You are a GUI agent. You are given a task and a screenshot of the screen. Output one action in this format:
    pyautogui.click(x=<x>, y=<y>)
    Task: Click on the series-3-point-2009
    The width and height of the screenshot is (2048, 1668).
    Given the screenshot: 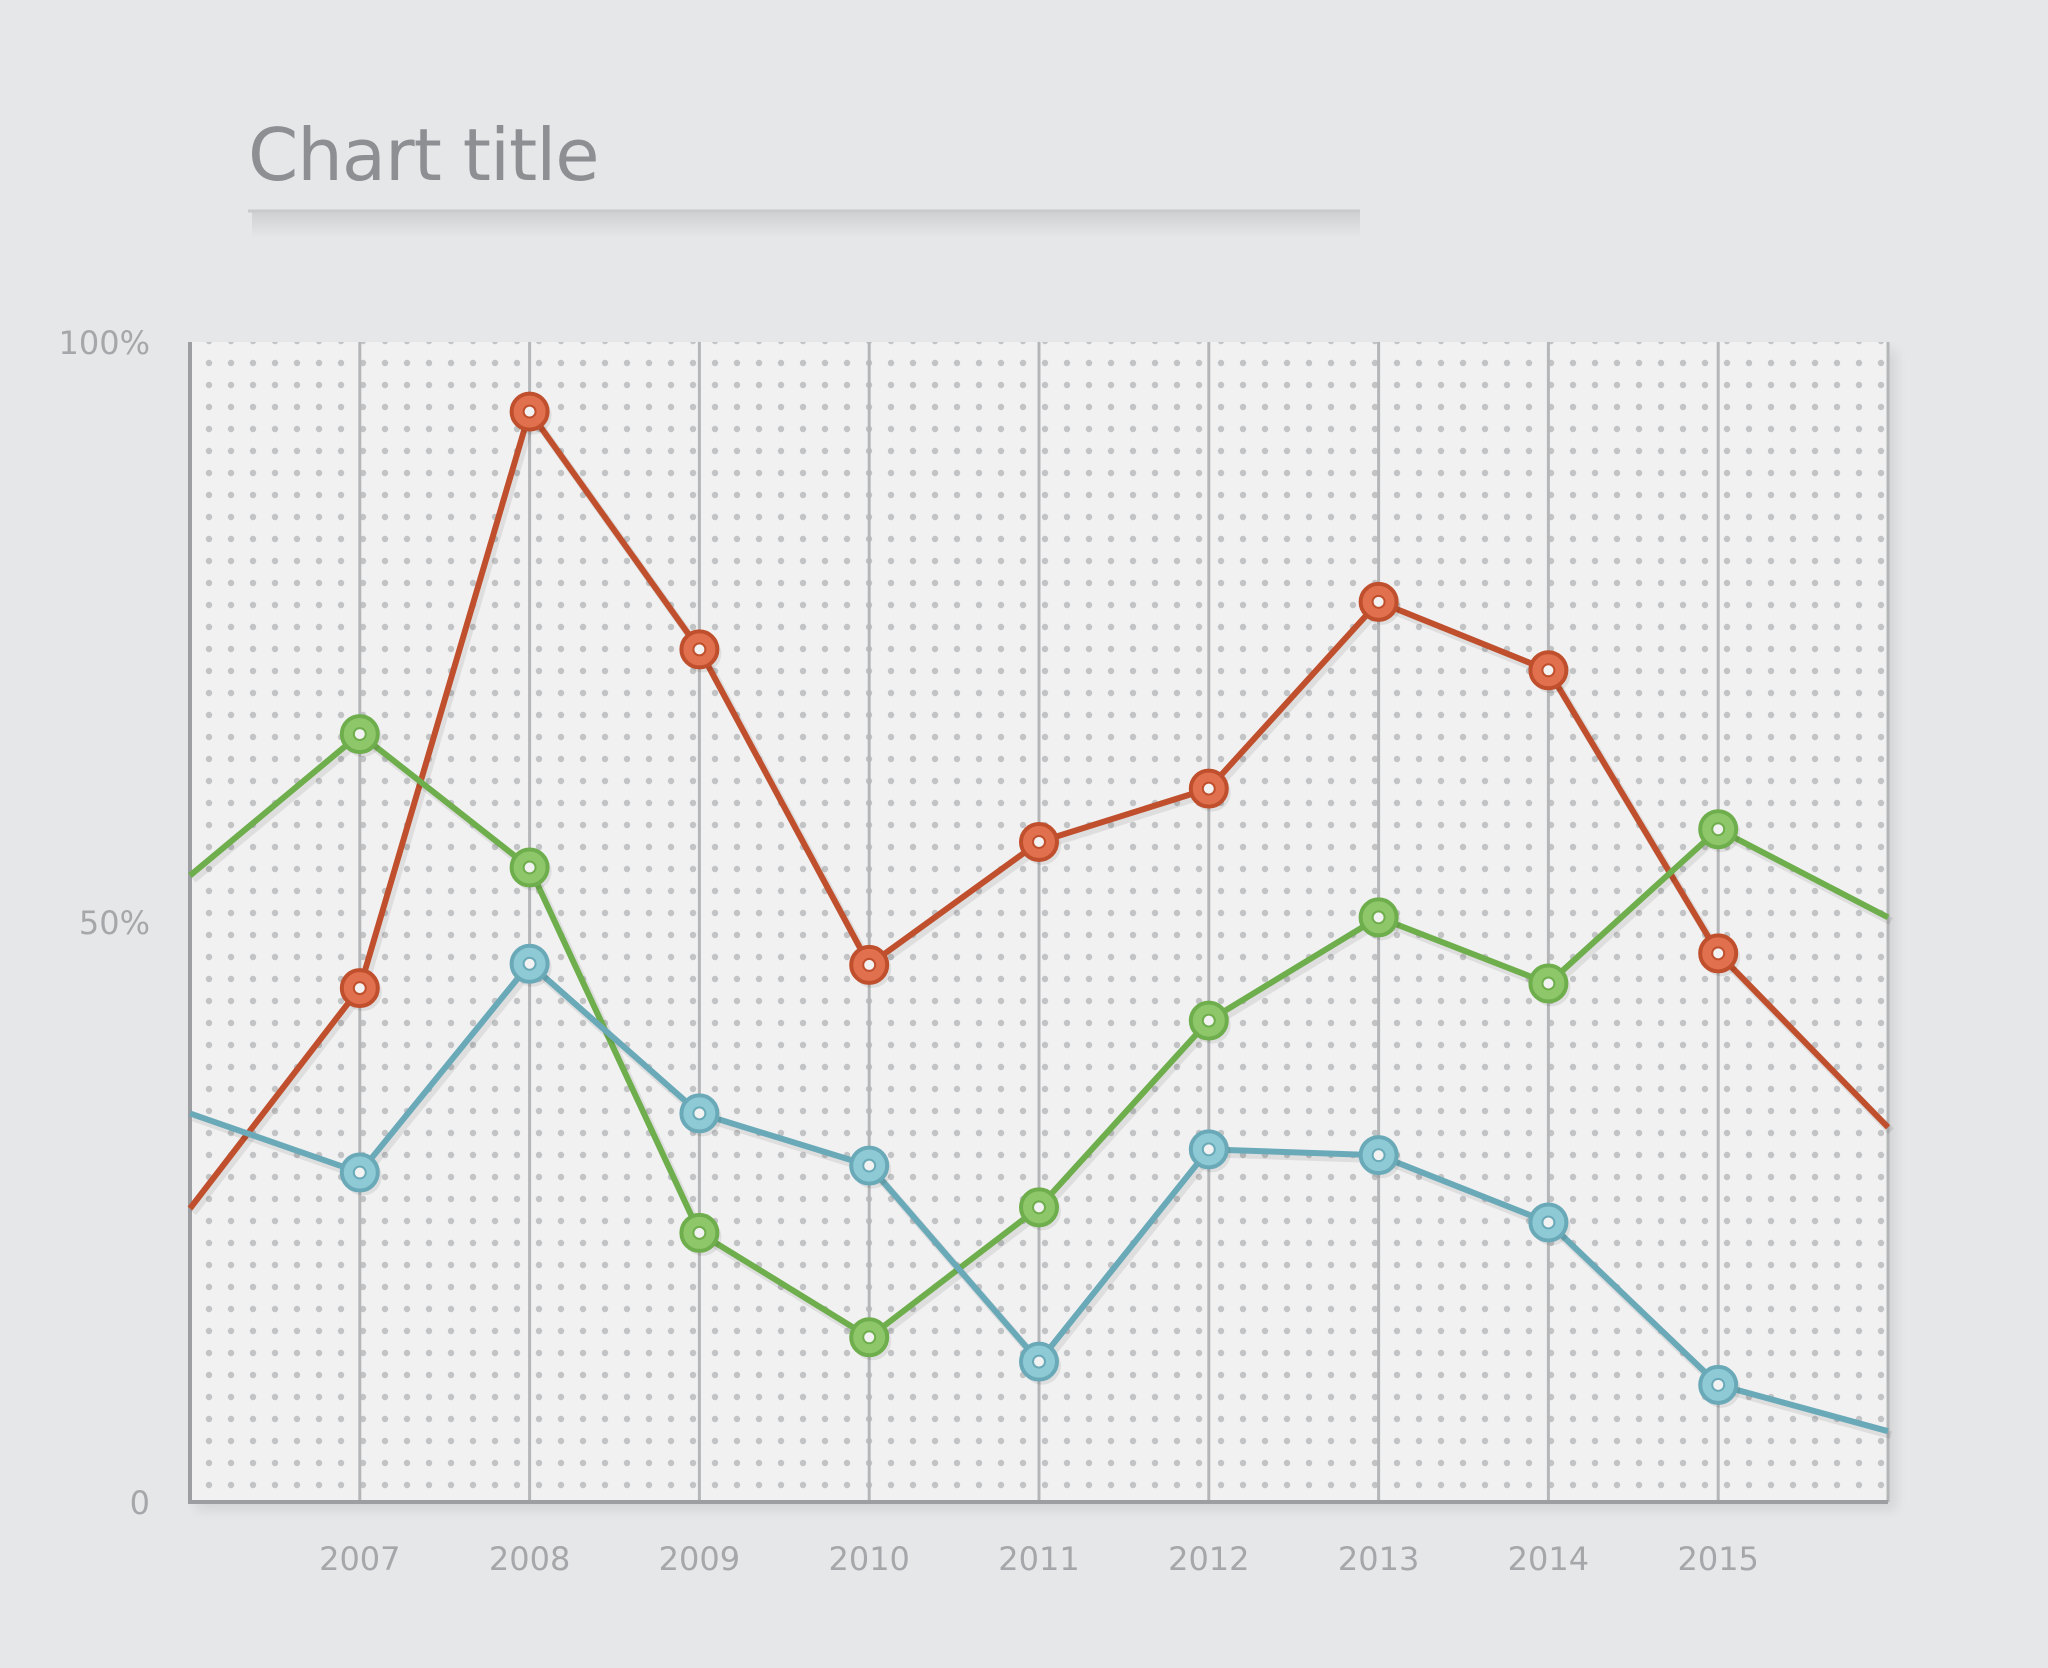 What is the action you would take?
    pyautogui.click(x=700, y=1115)
    